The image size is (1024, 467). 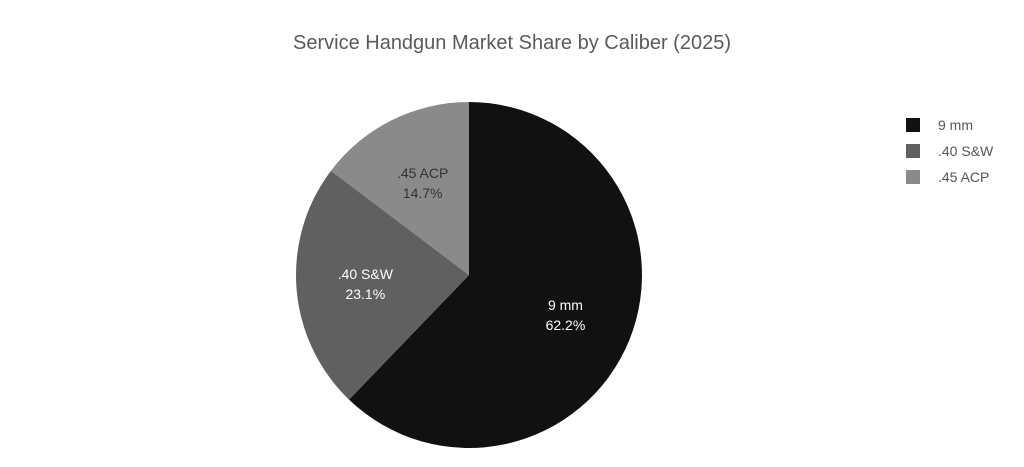 I want to click on legend-item: .45 ACP, so click(x=949, y=177).